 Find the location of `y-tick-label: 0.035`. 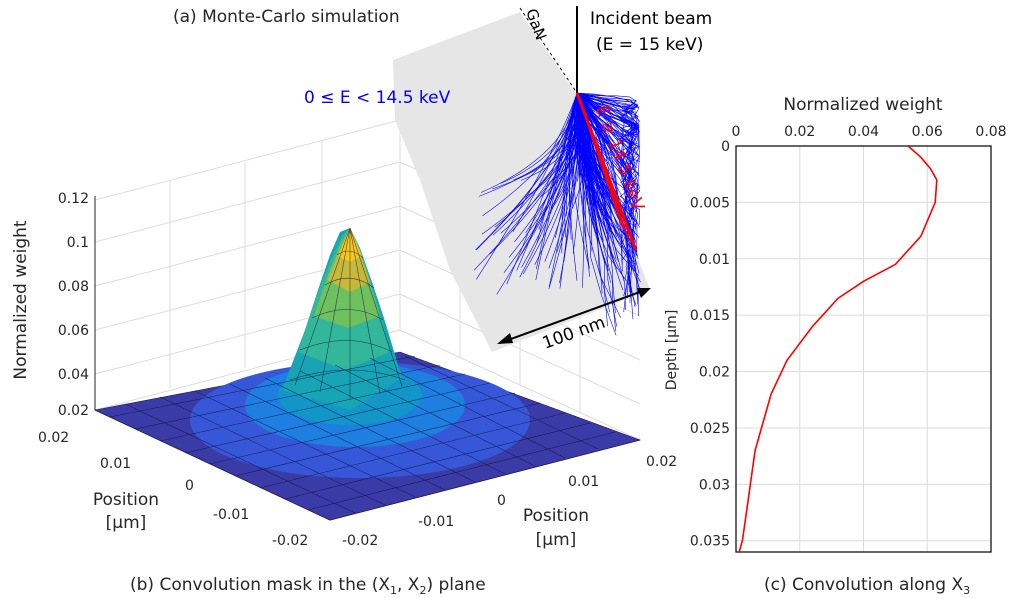

y-tick-label: 0.035 is located at coordinates (710, 542).